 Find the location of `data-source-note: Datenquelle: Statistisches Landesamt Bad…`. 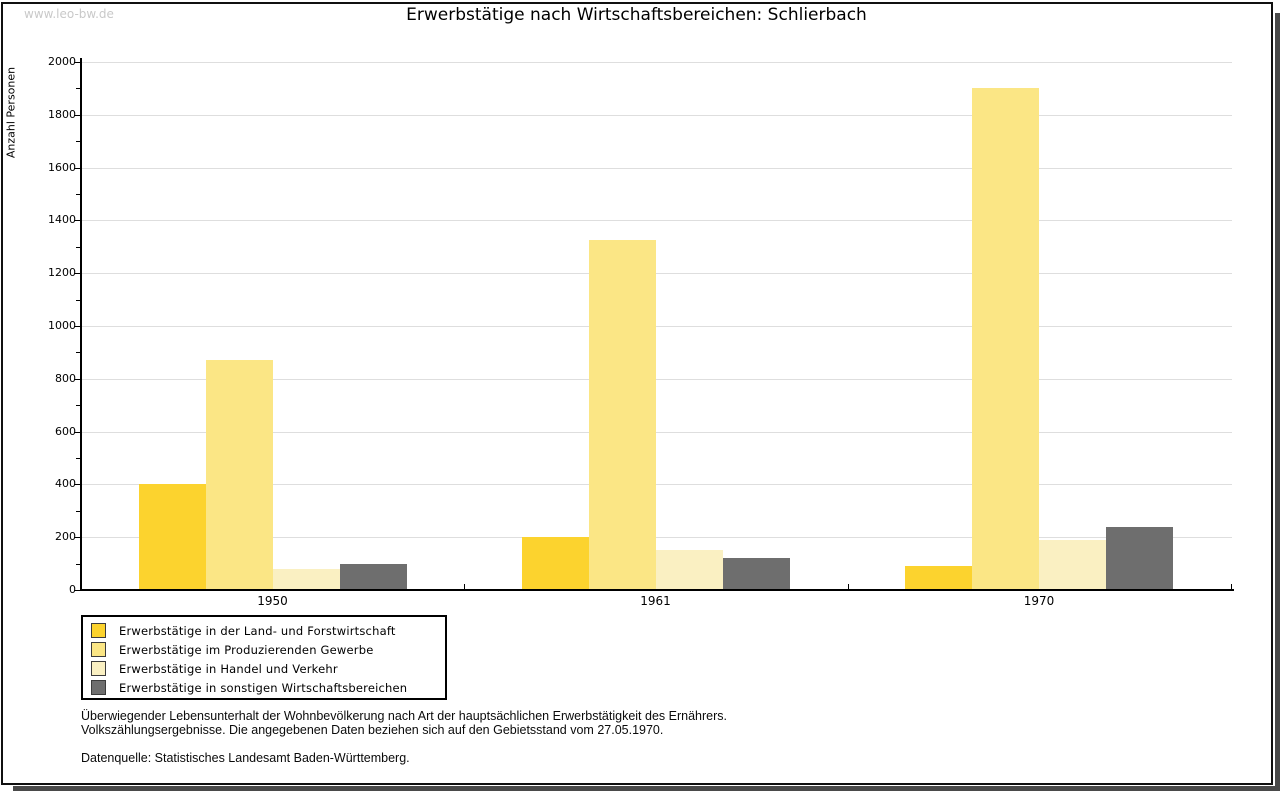

data-source-note: Datenquelle: Statistisches Landesamt Bad… is located at coordinates (245, 758).